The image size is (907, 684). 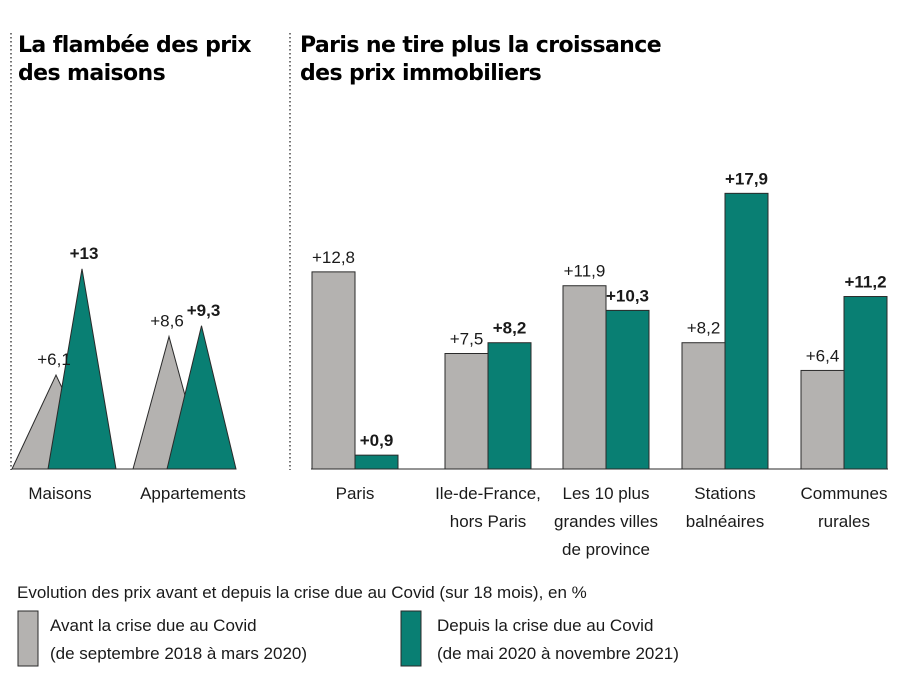 I want to click on label-before-1: +8,6, so click(x=167, y=321).